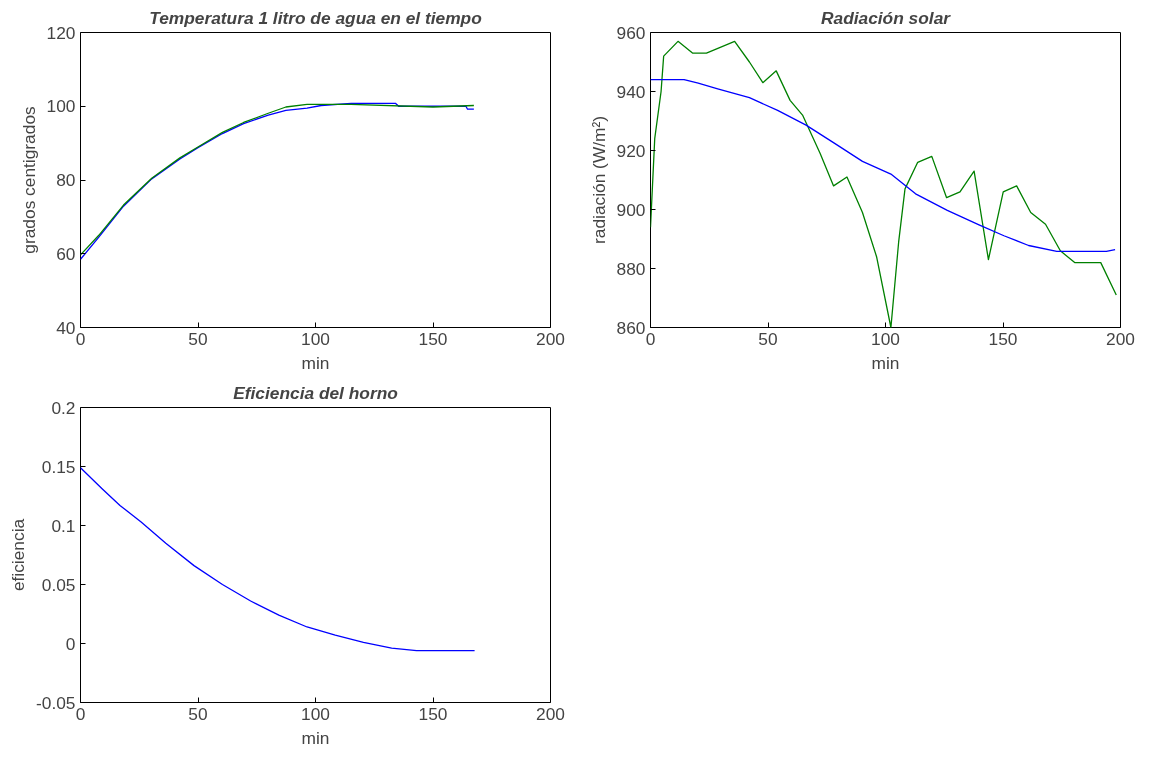 Image resolution: width=1149 pixels, height=762 pixels. Describe the element at coordinates (66, 327) in the screenshot. I see `y-tick-label: 40` at that location.